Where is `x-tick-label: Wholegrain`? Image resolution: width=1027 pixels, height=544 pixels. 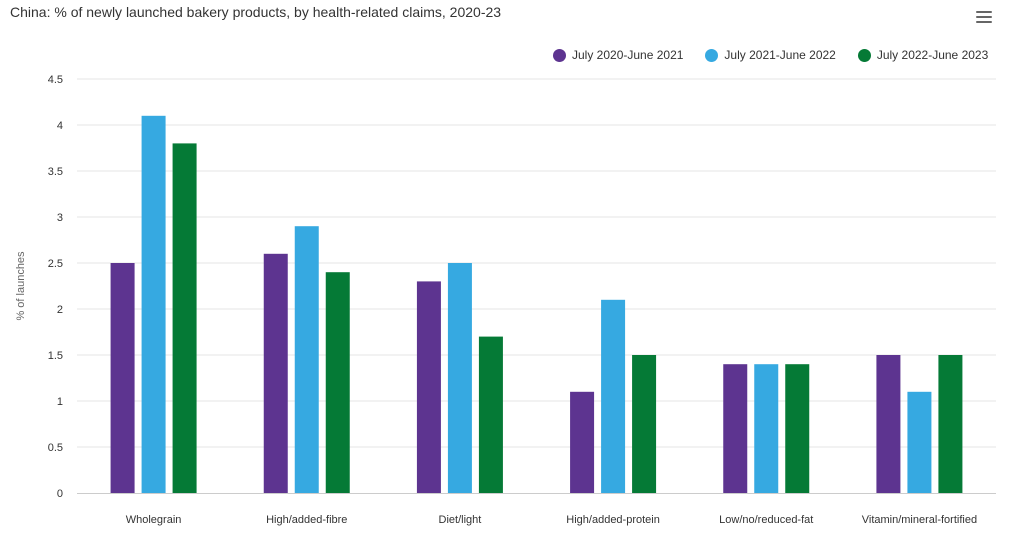
x-tick-label: Wholegrain is located at coordinates (154, 520).